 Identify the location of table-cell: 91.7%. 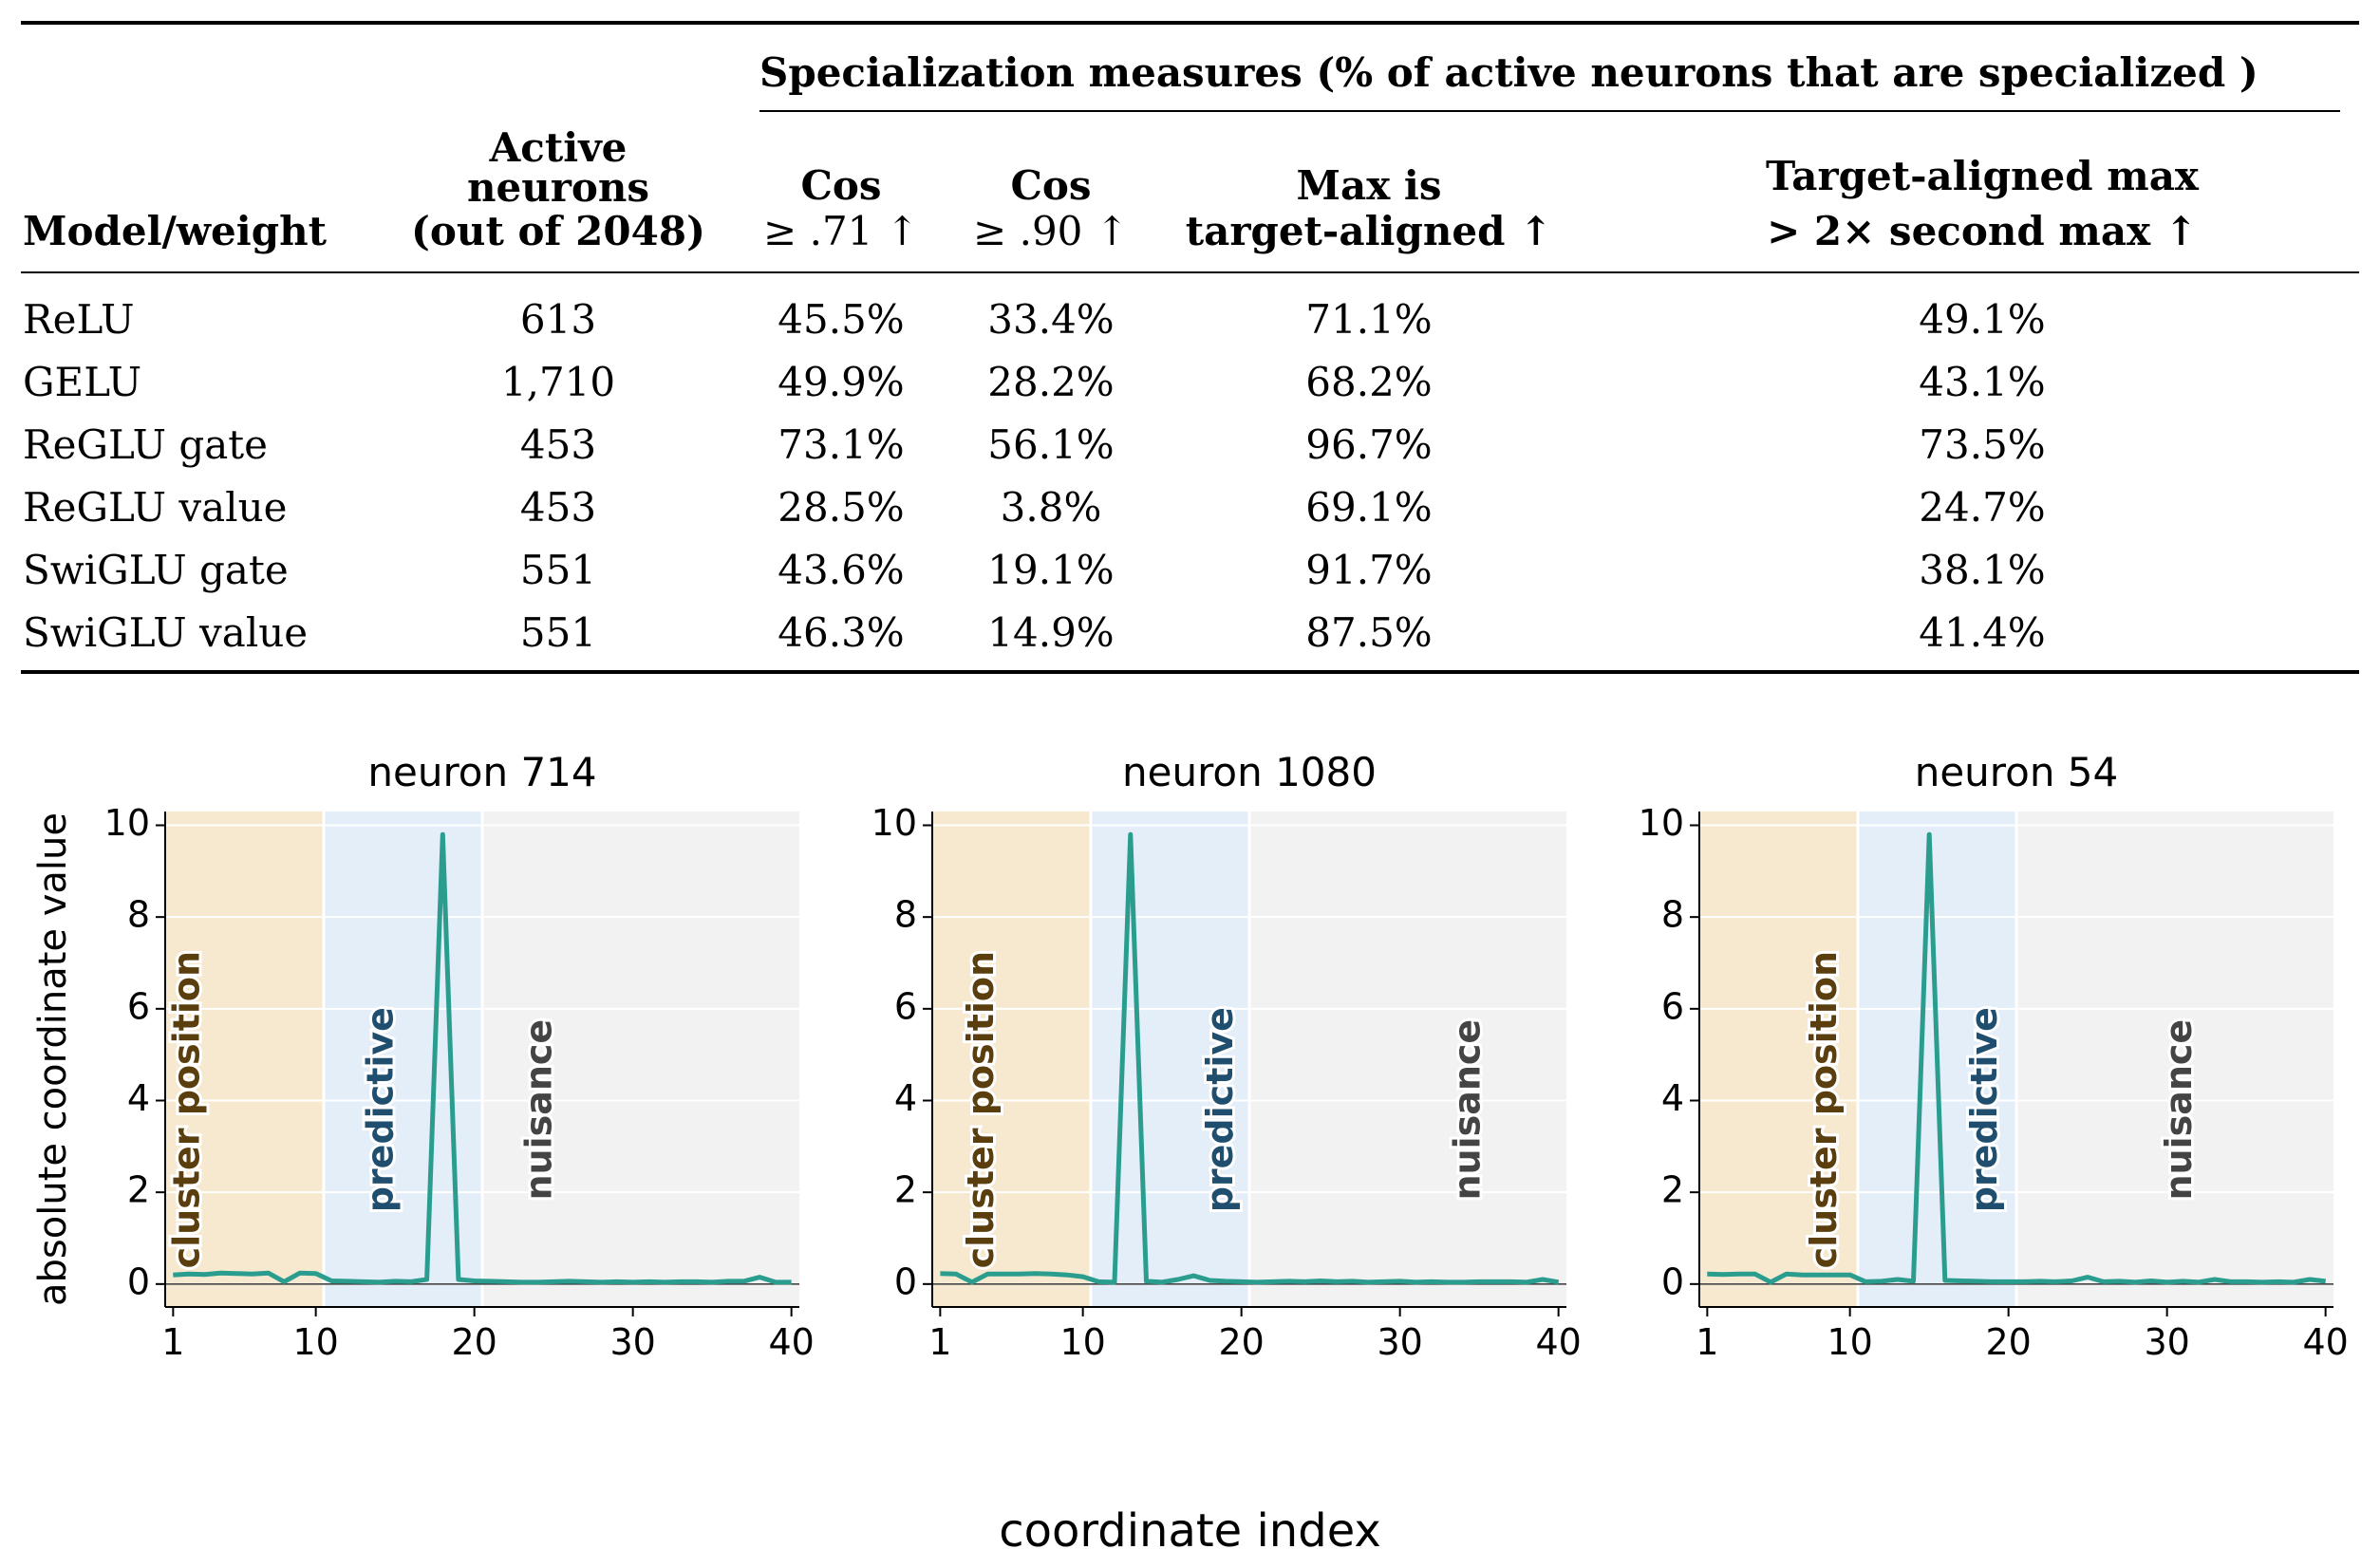
(1369, 570).